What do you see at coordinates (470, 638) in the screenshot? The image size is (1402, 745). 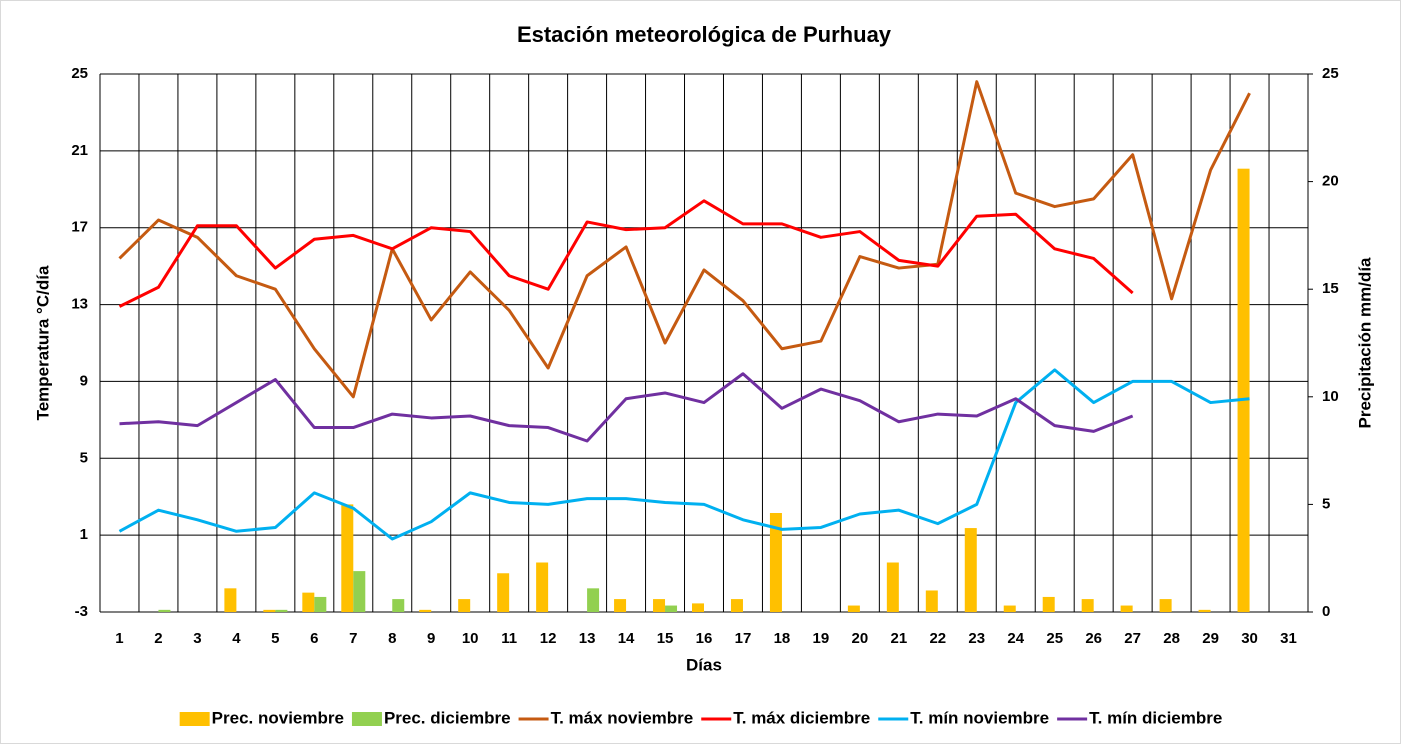 I see `x-tick-label: 10` at bounding box center [470, 638].